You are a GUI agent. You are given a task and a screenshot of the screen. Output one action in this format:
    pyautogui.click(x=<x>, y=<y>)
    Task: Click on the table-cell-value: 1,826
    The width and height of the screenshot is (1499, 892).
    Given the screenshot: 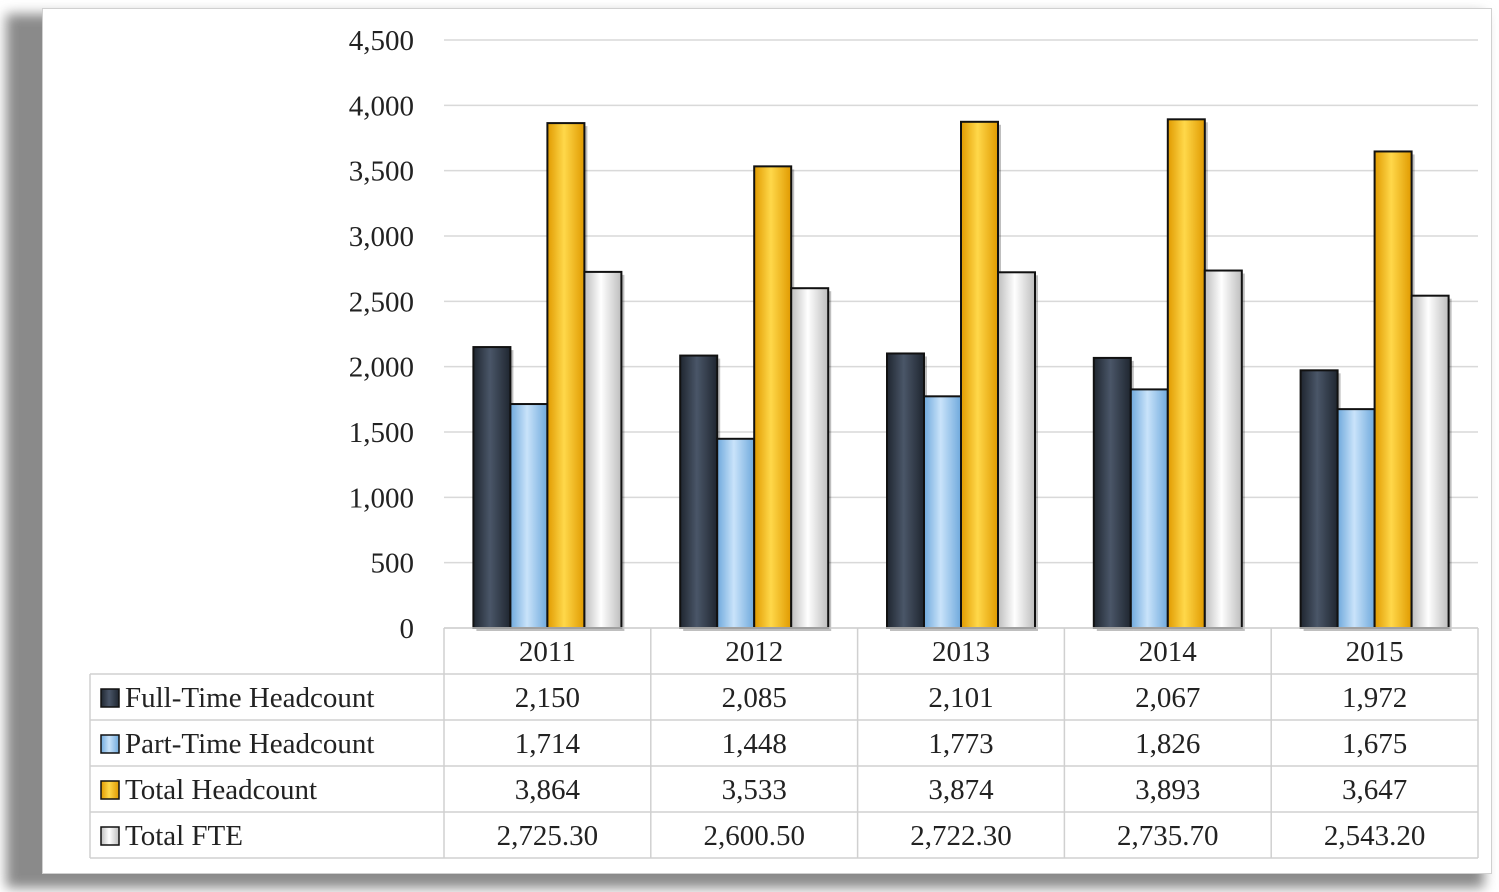 What is the action you would take?
    pyautogui.click(x=1167, y=744)
    